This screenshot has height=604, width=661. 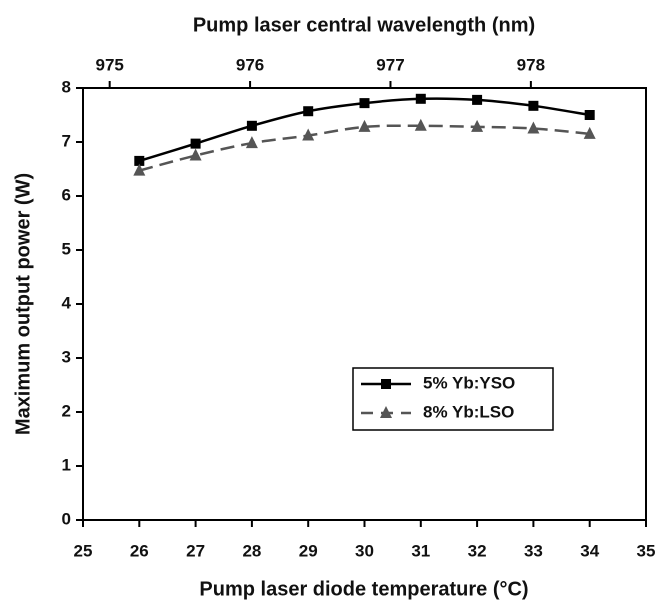 I want to click on x-tick-label: 25, so click(x=83, y=550).